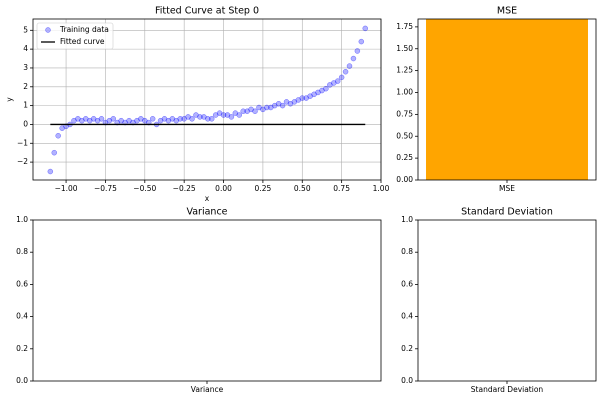 The height and width of the screenshot is (400, 600). What do you see at coordinates (507, 389) in the screenshot?
I see `x-tick-label: Standard Deviation` at bounding box center [507, 389].